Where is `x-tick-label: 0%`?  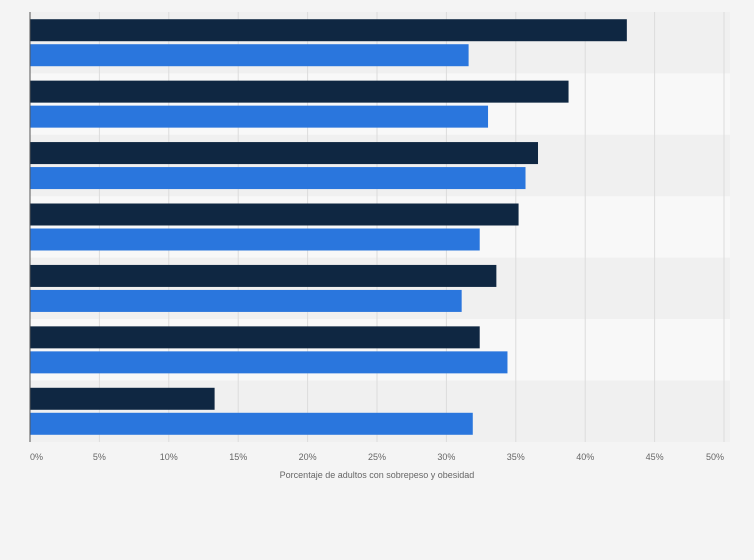 x-tick-label: 0% is located at coordinates (36, 457).